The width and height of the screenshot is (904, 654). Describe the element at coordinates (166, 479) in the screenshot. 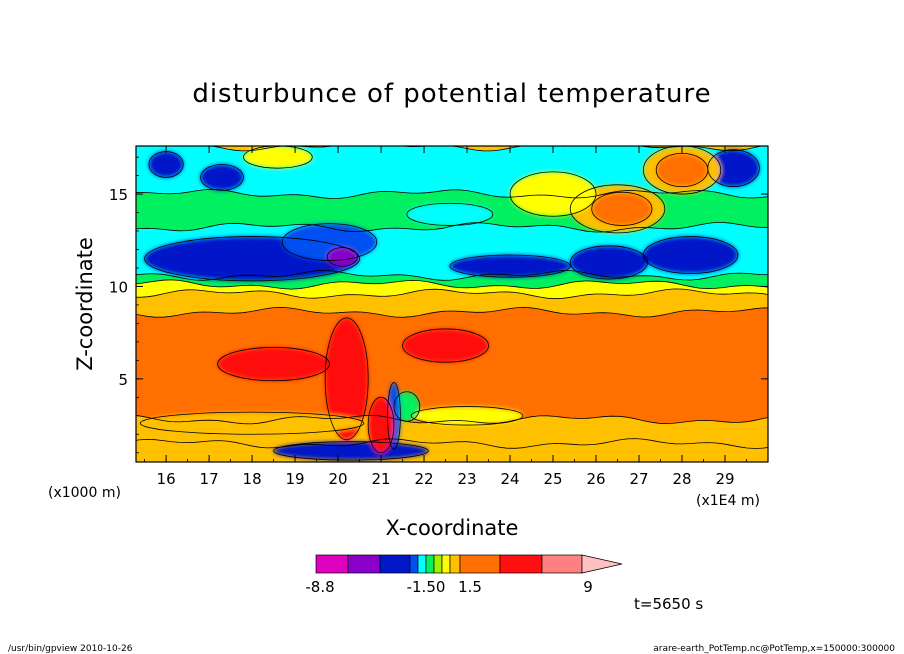

I see `x-tick-label: 16` at that location.